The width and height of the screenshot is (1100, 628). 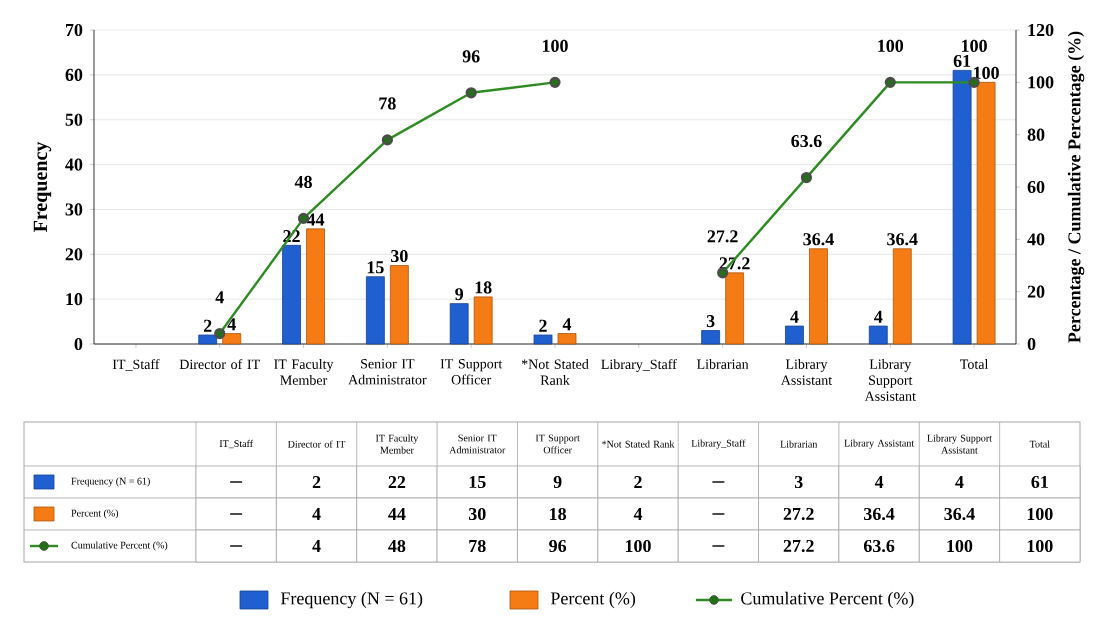 What do you see at coordinates (74, 209) in the screenshot?
I see `y-tick-label: 30` at bounding box center [74, 209].